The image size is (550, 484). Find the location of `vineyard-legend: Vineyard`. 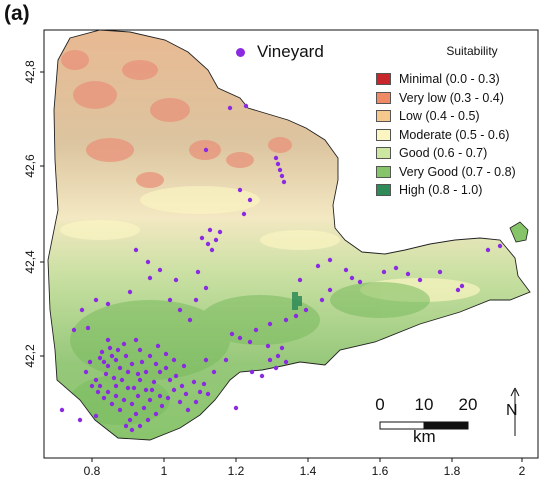

vineyard-legend: Vineyard is located at coordinates (280, 52).